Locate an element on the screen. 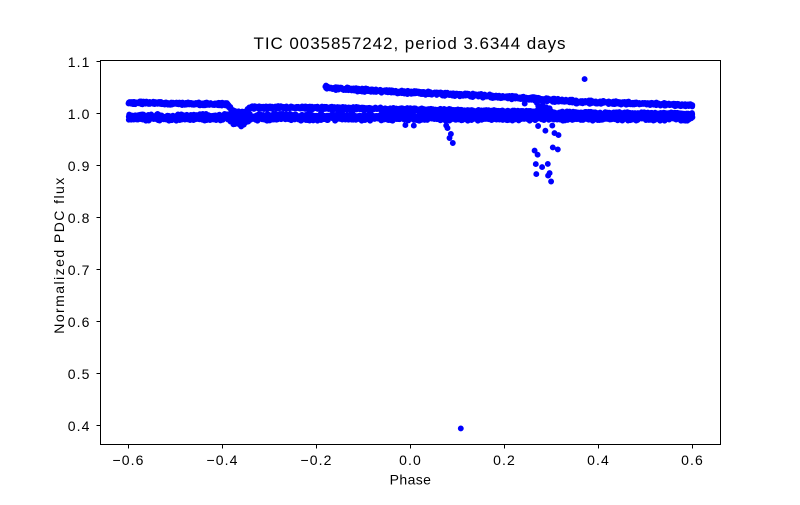 The image size is (800, 505). svg-text: 0.0 is located at coordinates (410, 460).